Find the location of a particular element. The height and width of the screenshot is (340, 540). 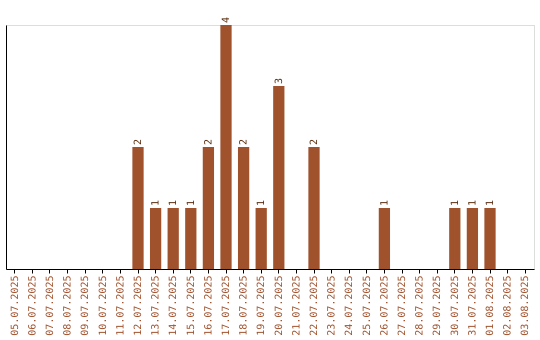

x-tick-label: 16.07.2025 is located at coordinates (208, 306).